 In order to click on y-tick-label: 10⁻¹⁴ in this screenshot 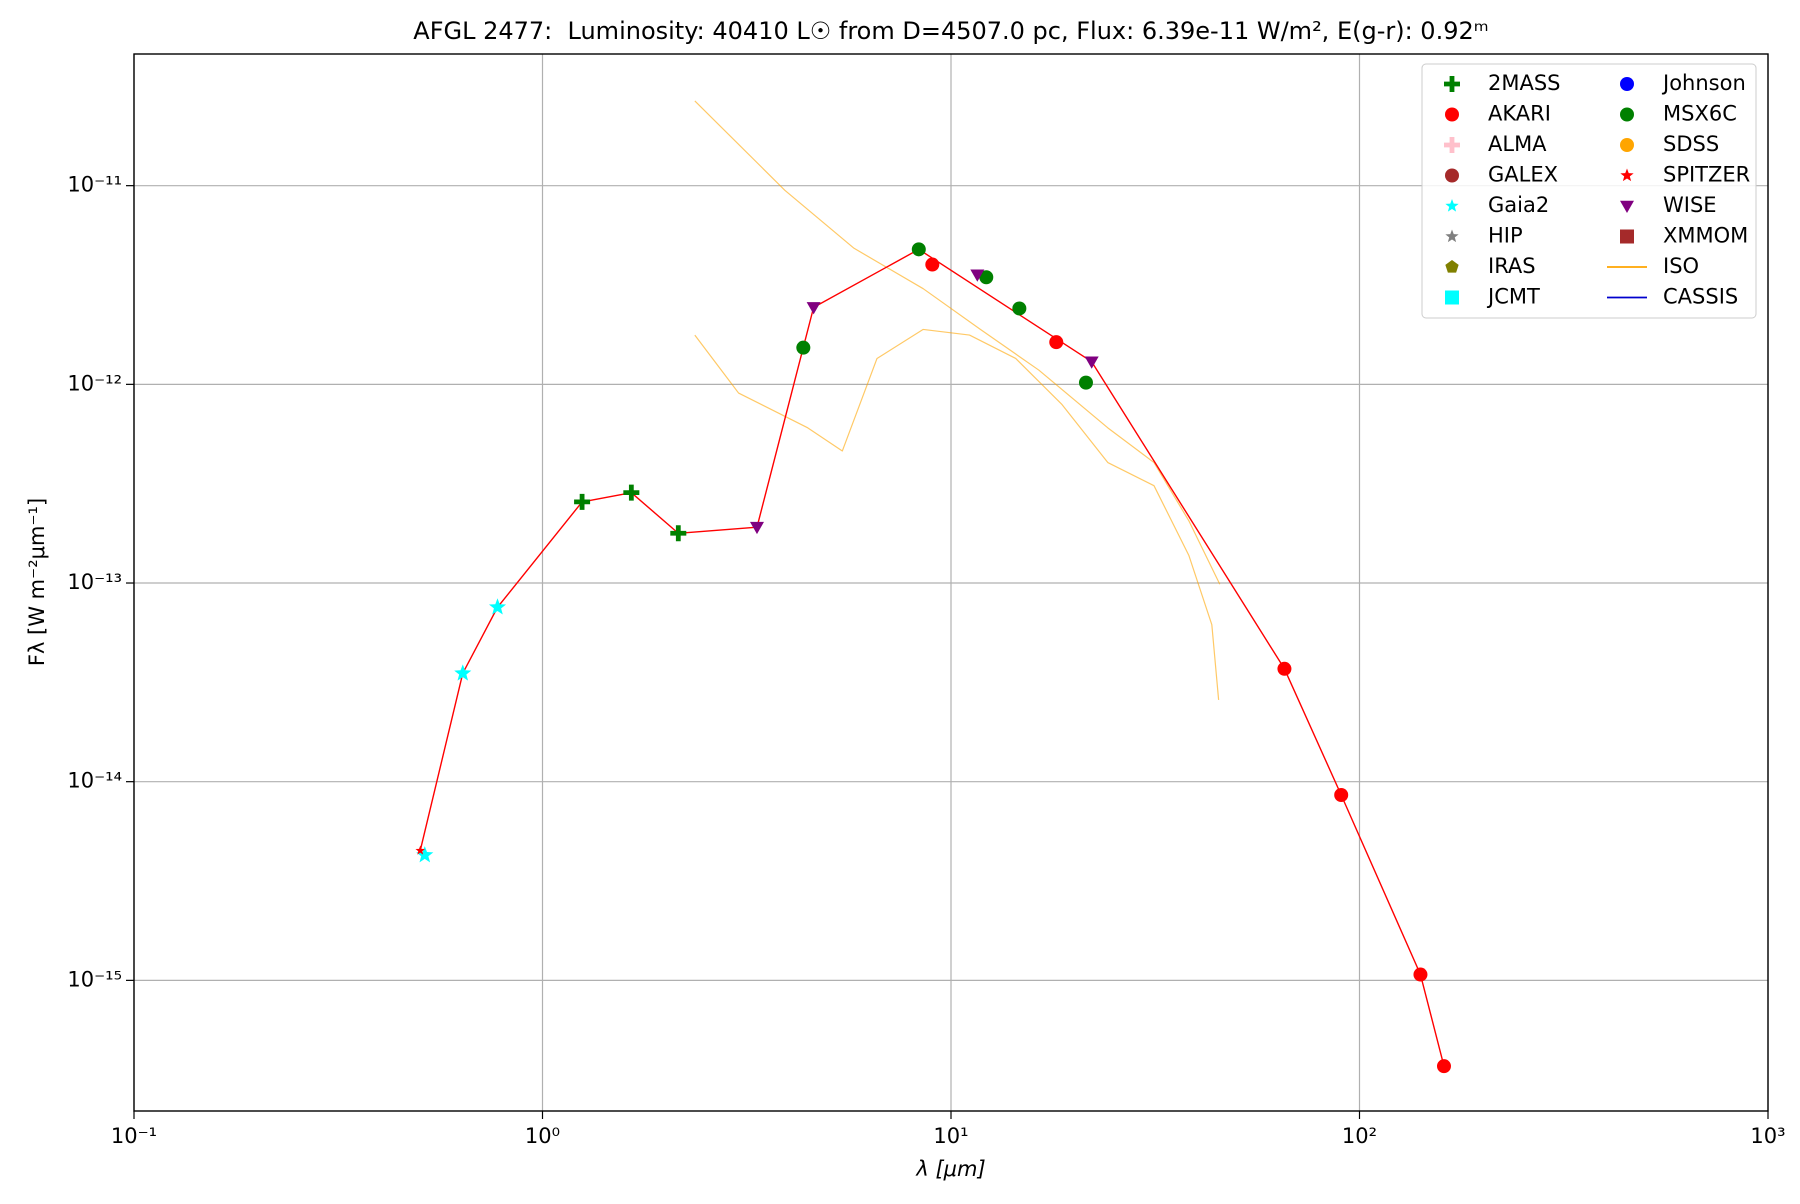, I will do `click(94, 781)`.